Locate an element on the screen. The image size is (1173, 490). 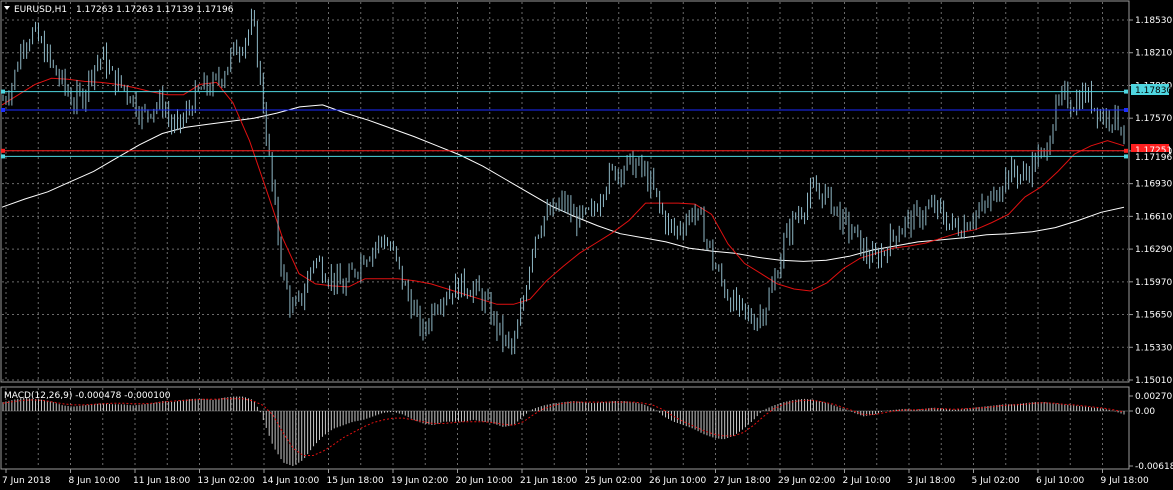
time-tick-label: 19 Jun 02:00 is located at coordinates (419, 481).